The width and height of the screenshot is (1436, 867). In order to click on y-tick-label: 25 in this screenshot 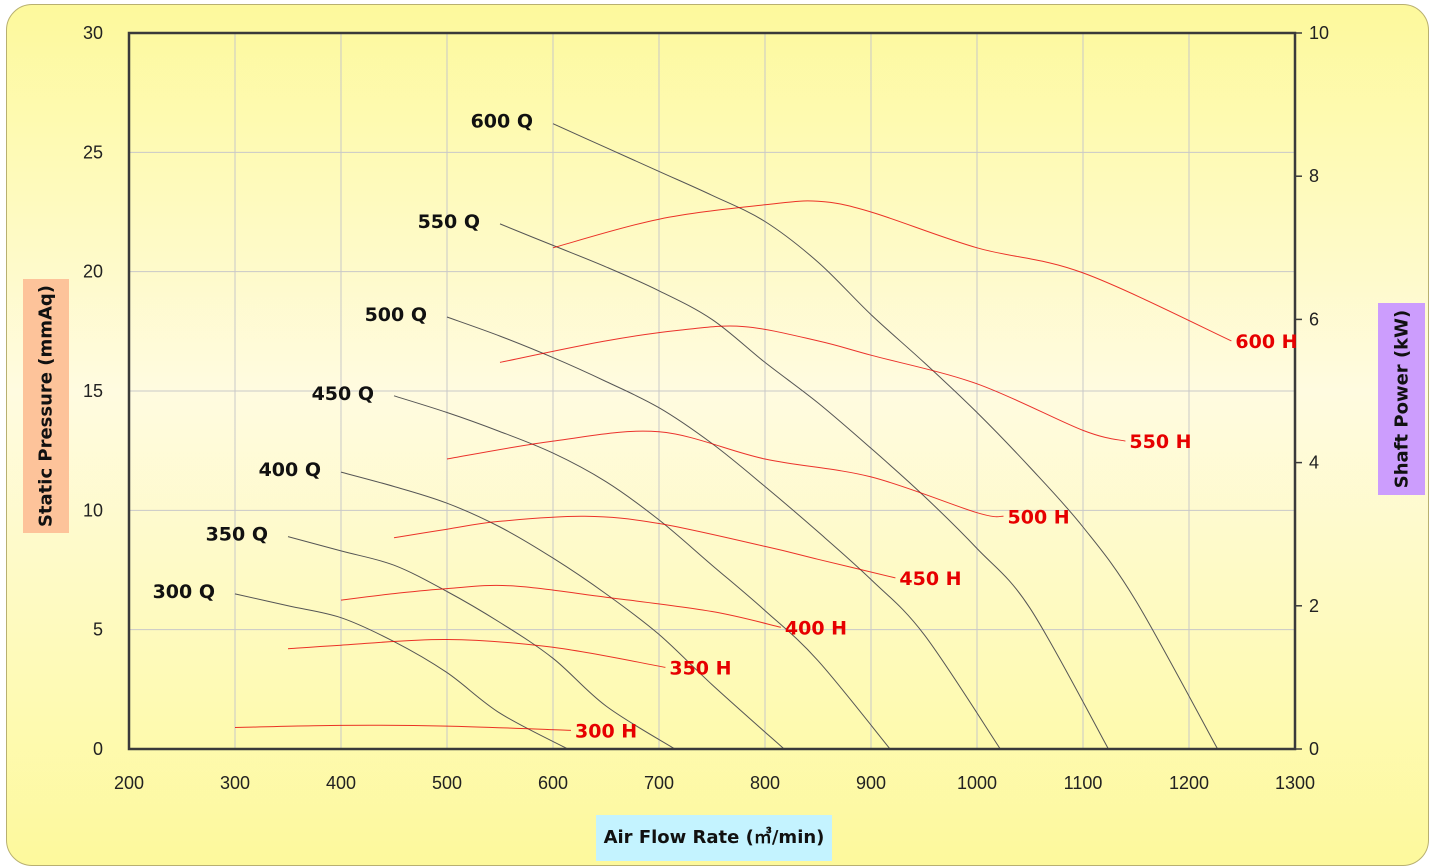, I will do `click(93, 152)`.